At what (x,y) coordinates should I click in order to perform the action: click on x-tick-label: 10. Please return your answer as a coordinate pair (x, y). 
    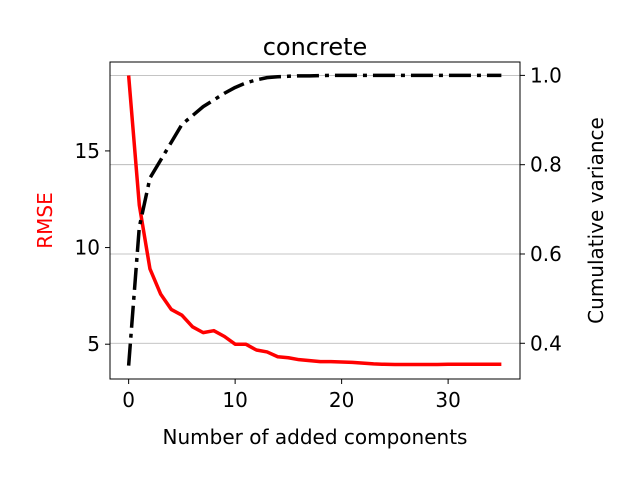
    Looking at the image, I should click on (234, 400).